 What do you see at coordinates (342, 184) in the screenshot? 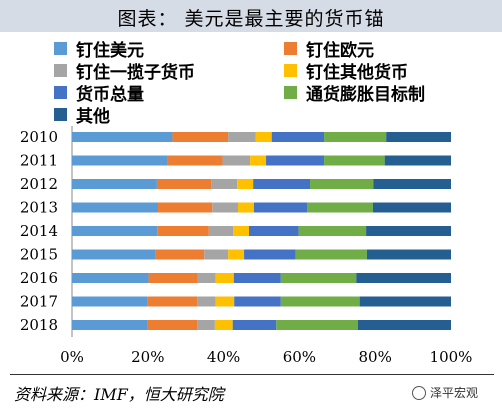
I see `bar-segment-2012-s5` at bounding box center [342, 184].